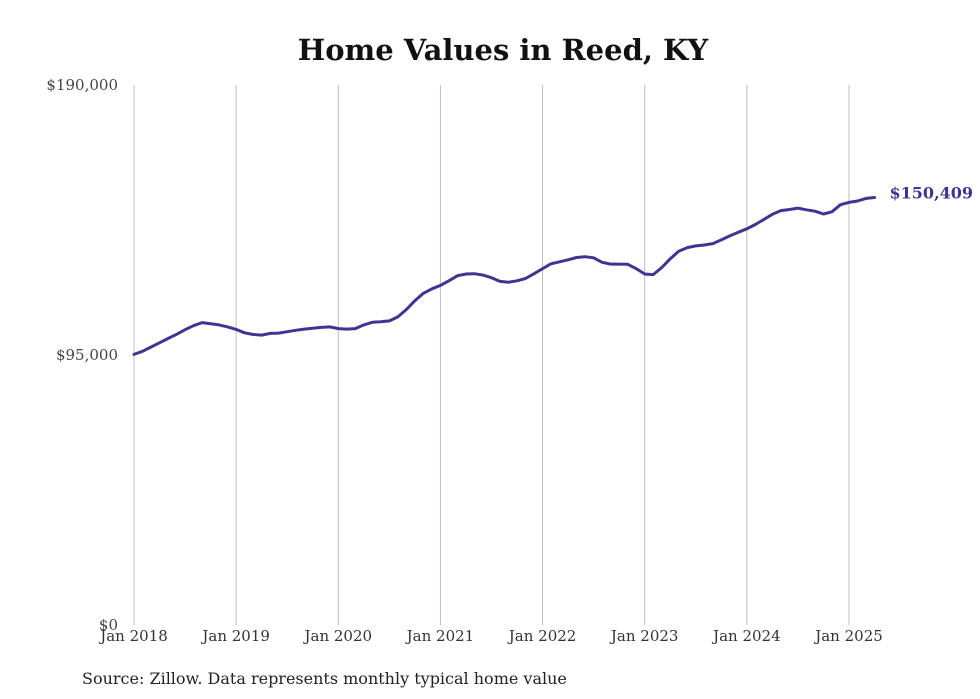 The image size is (980, 699). What do you see at coordinates (644, 636) in the screenshot?
I see `x-tick-label: Jan 2023` at bounding box center [644, 636].